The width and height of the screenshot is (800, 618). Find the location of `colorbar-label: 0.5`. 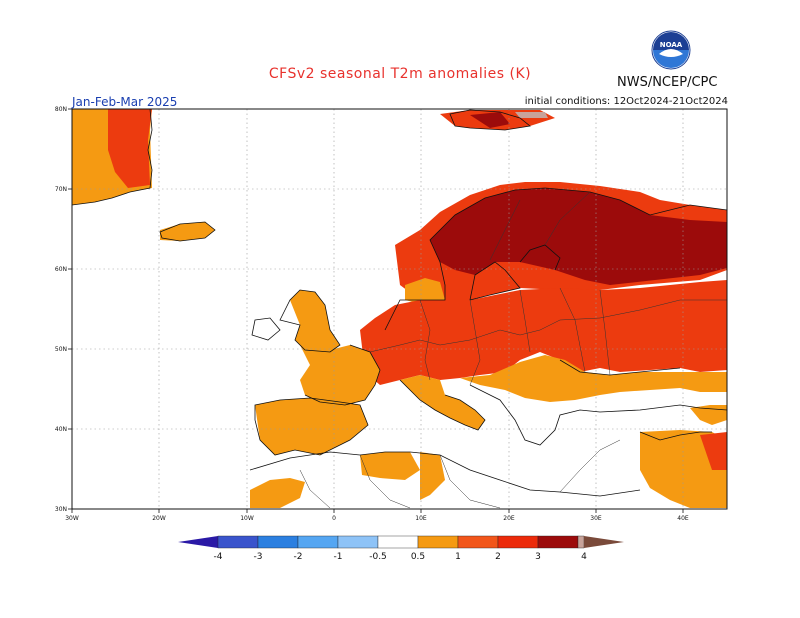

colorbar-label: 0.5 is located at coordinates (418, 557).